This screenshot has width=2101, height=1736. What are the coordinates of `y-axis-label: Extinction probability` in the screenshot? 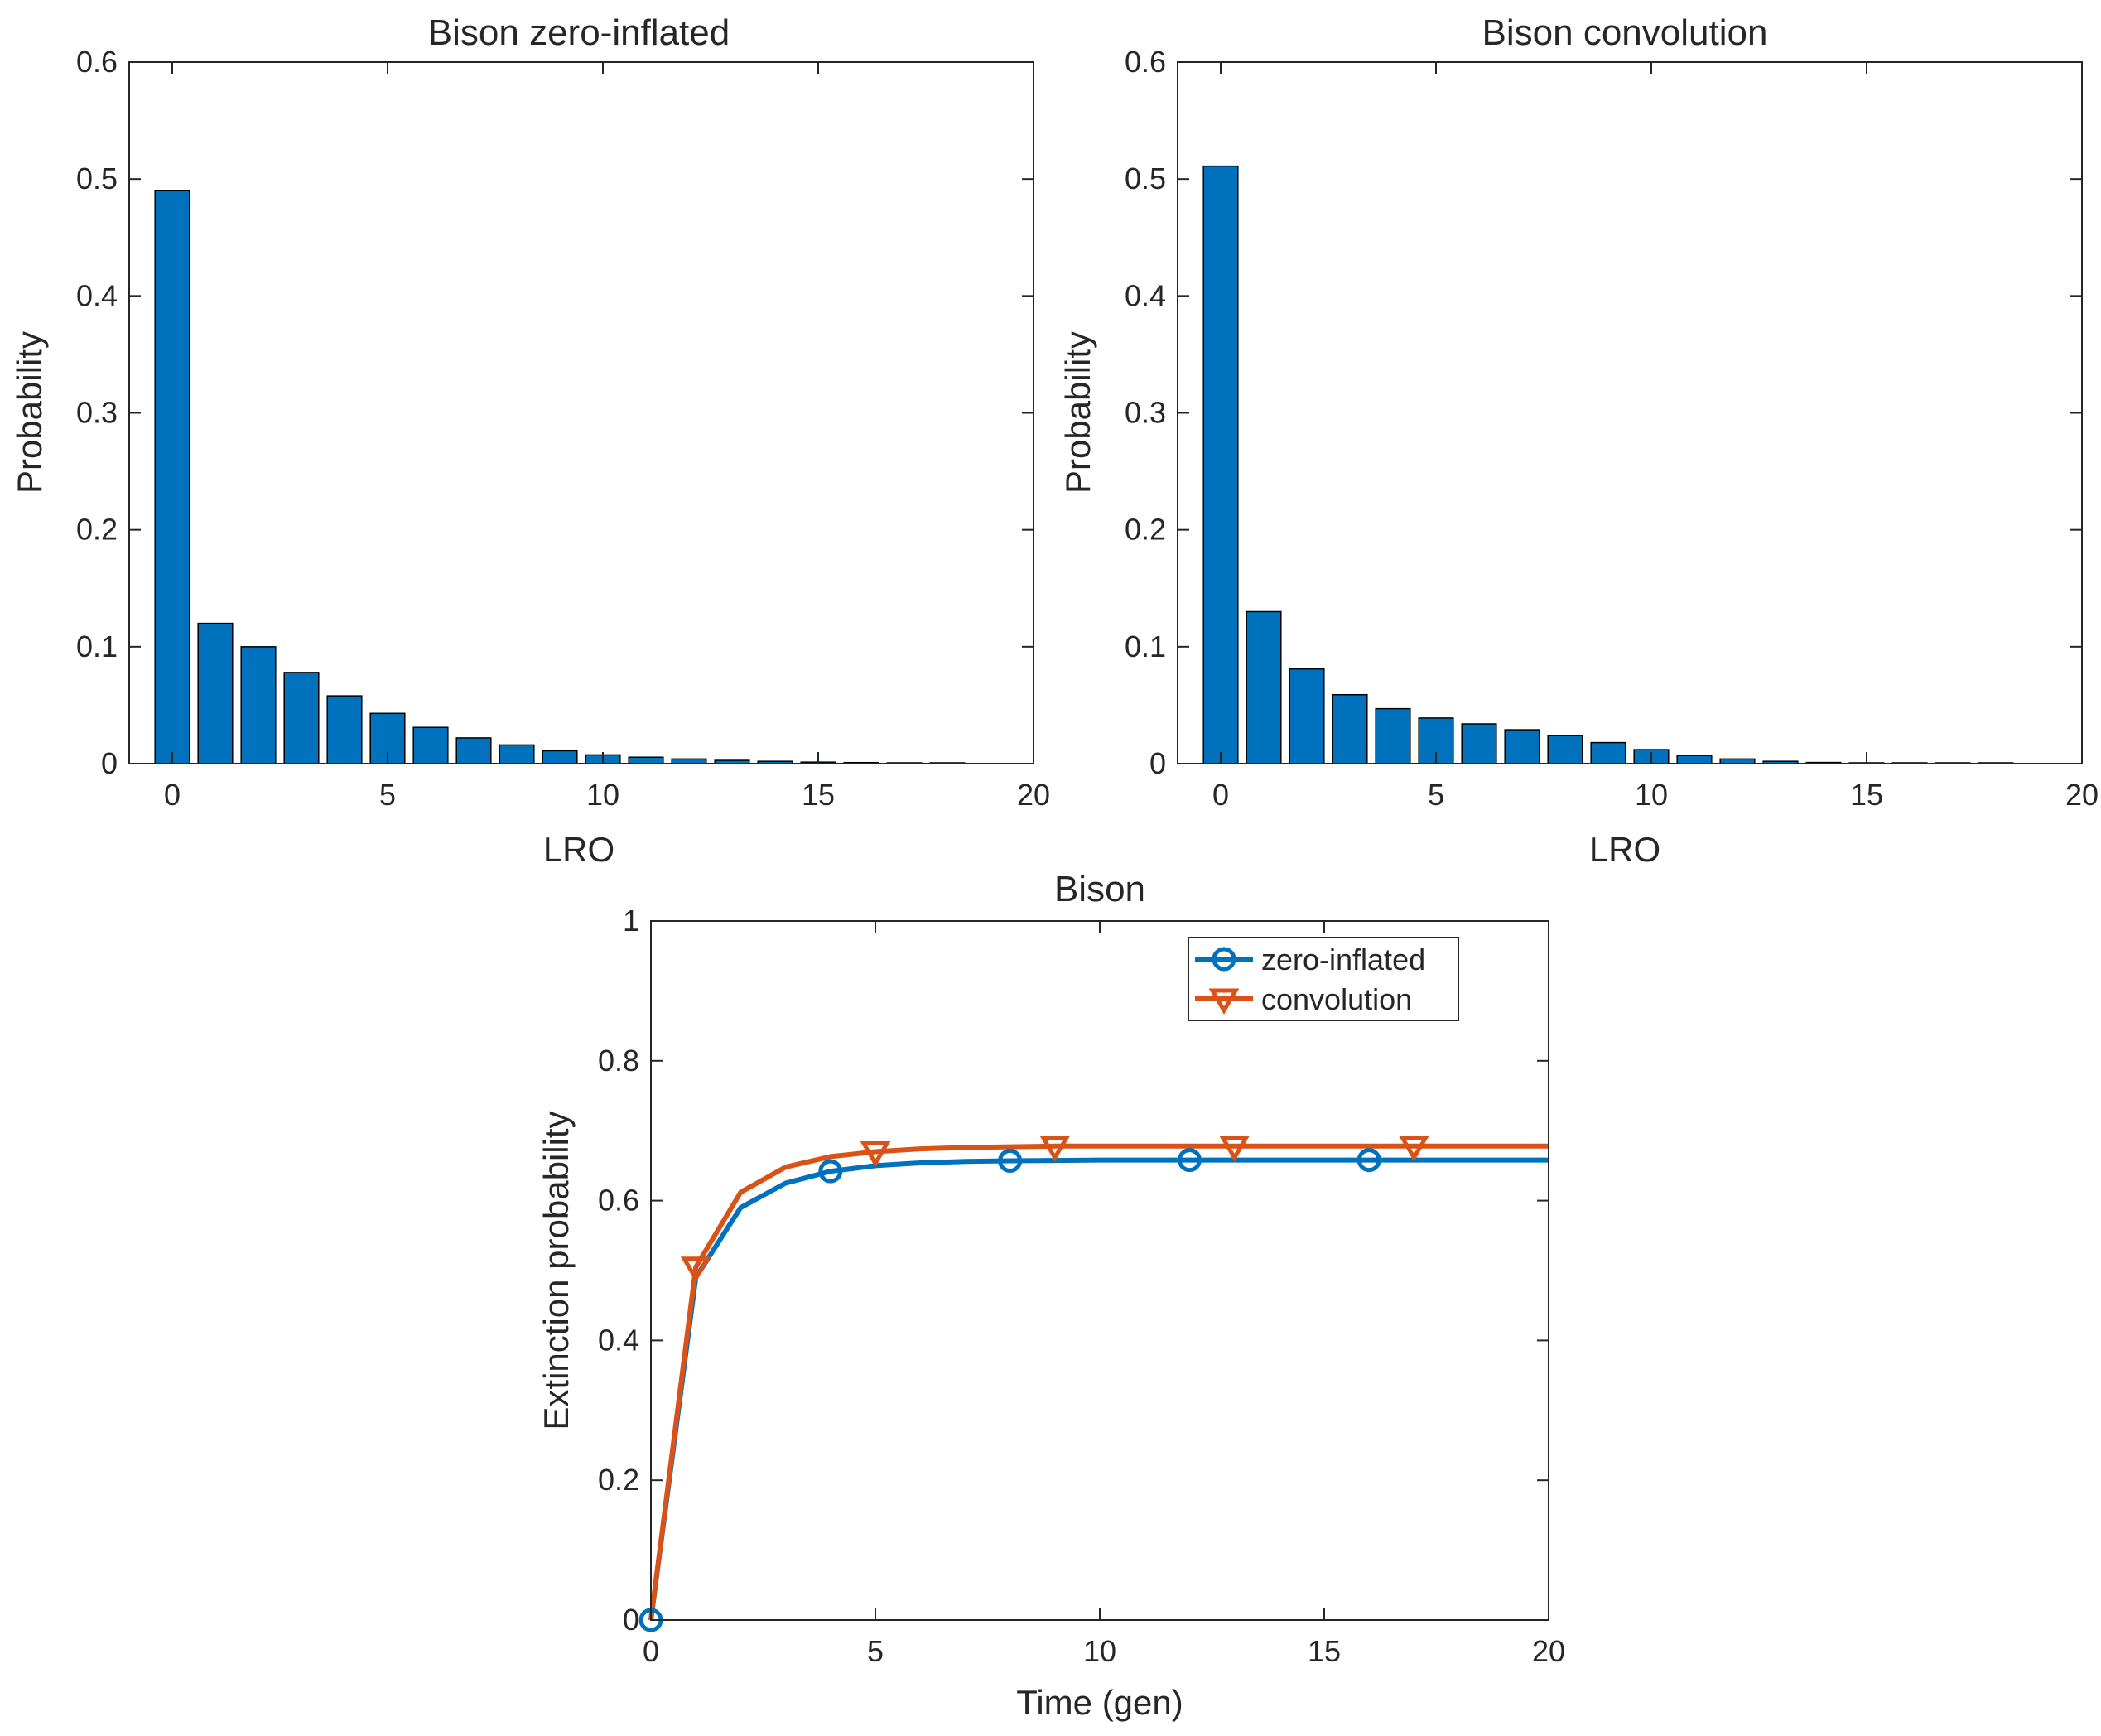 It's located at (556, 1270).